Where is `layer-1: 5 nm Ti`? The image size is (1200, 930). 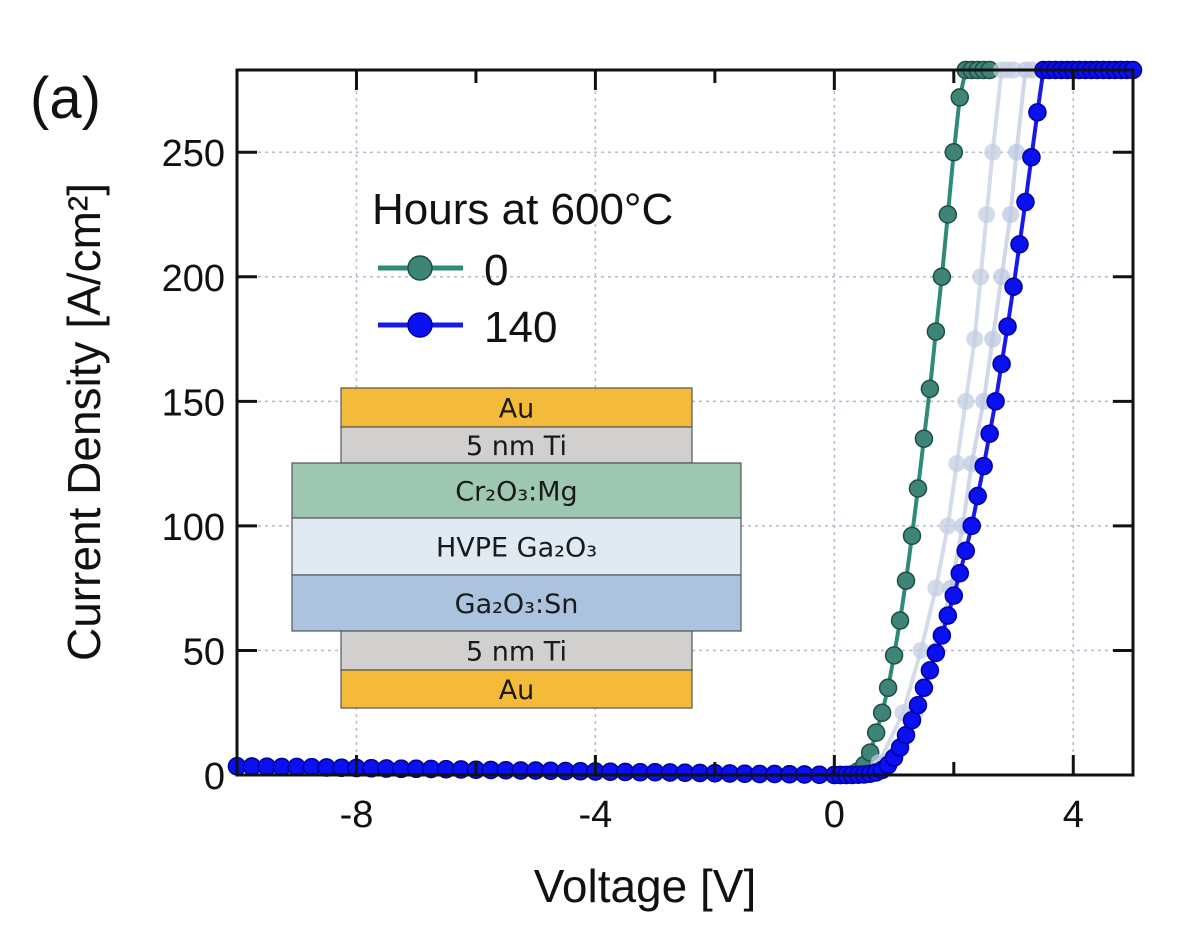 layer-1: 5 nm Ti is located at coordinates (516, 445).